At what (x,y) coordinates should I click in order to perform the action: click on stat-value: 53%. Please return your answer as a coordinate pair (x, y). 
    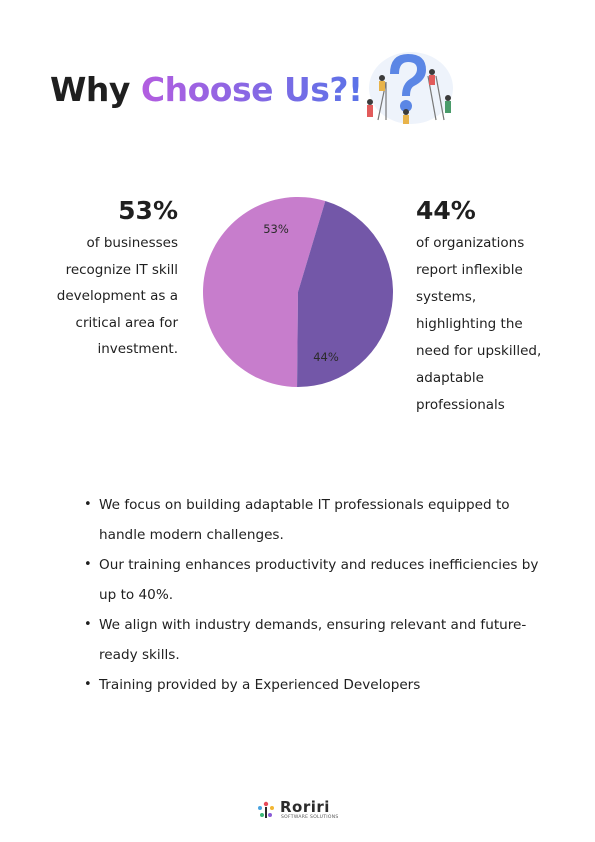
    Looking at the image, I should click on (148, 210).